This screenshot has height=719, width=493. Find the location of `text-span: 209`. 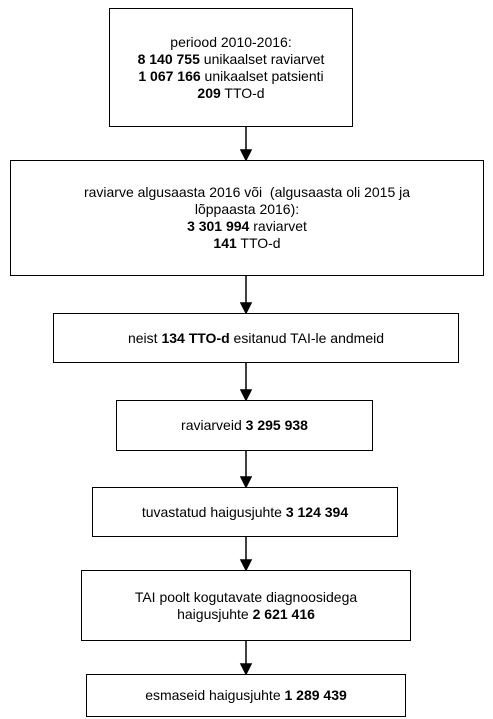

text-span: 209 is located at coordinates (209, 92).